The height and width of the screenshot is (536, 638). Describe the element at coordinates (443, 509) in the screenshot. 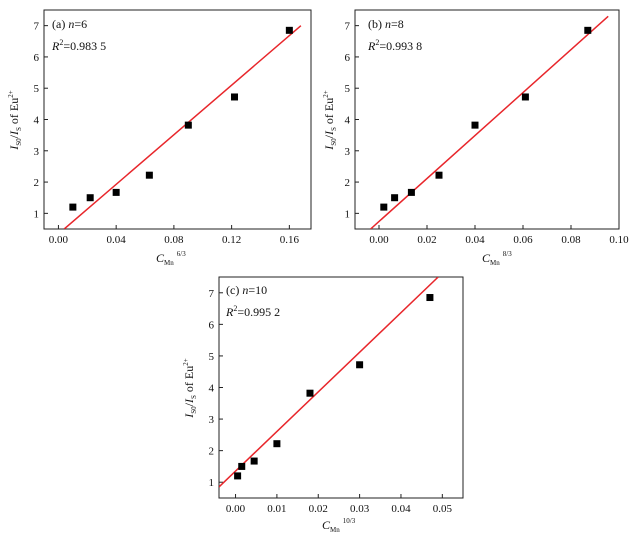

I see `x-tick-label: 0.05` at that location.